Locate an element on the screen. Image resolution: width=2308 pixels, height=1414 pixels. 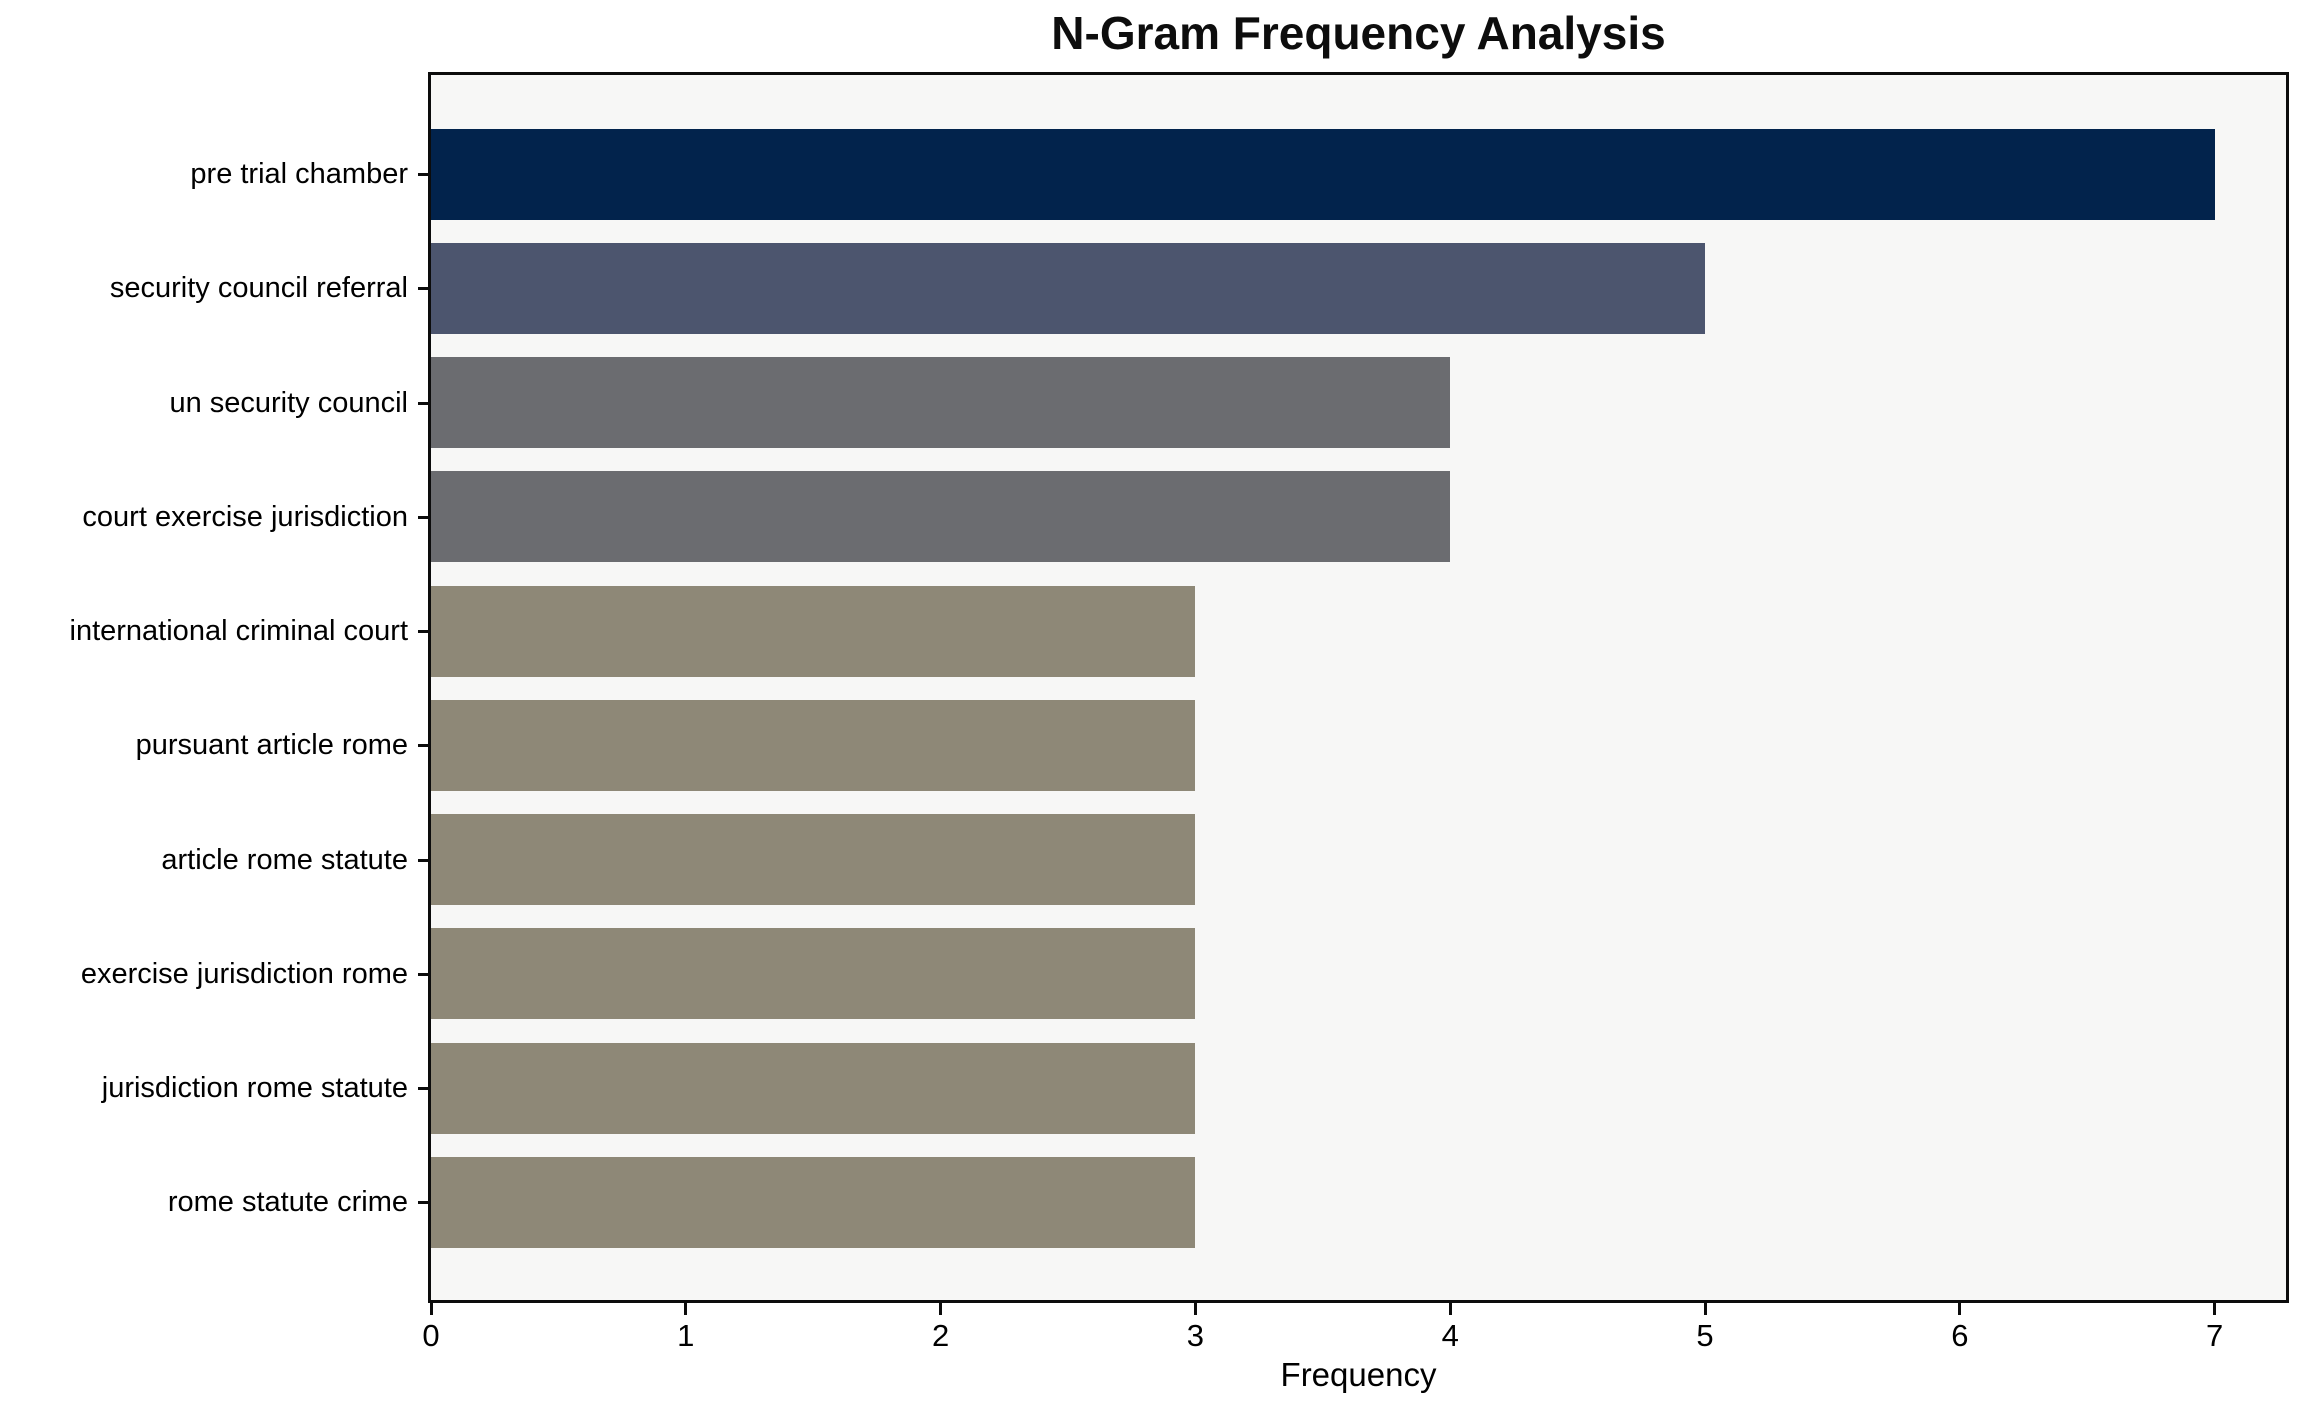
y-tick-label: security council referral is located at coordinates (258, 288).